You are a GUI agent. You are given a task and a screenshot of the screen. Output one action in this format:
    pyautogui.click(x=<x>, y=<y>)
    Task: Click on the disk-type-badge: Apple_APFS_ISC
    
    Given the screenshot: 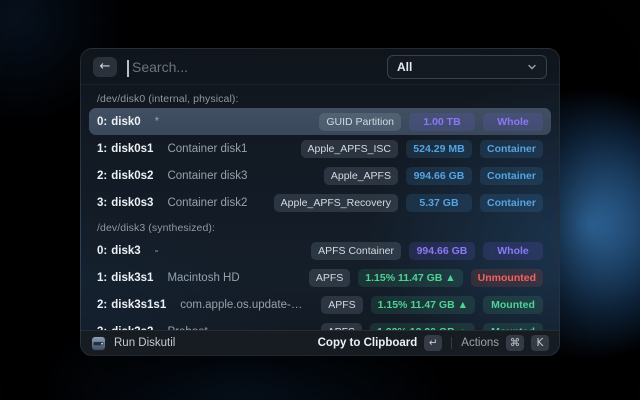 What is the action you would take?
    pyautogui.click(x=349, y=148)
    